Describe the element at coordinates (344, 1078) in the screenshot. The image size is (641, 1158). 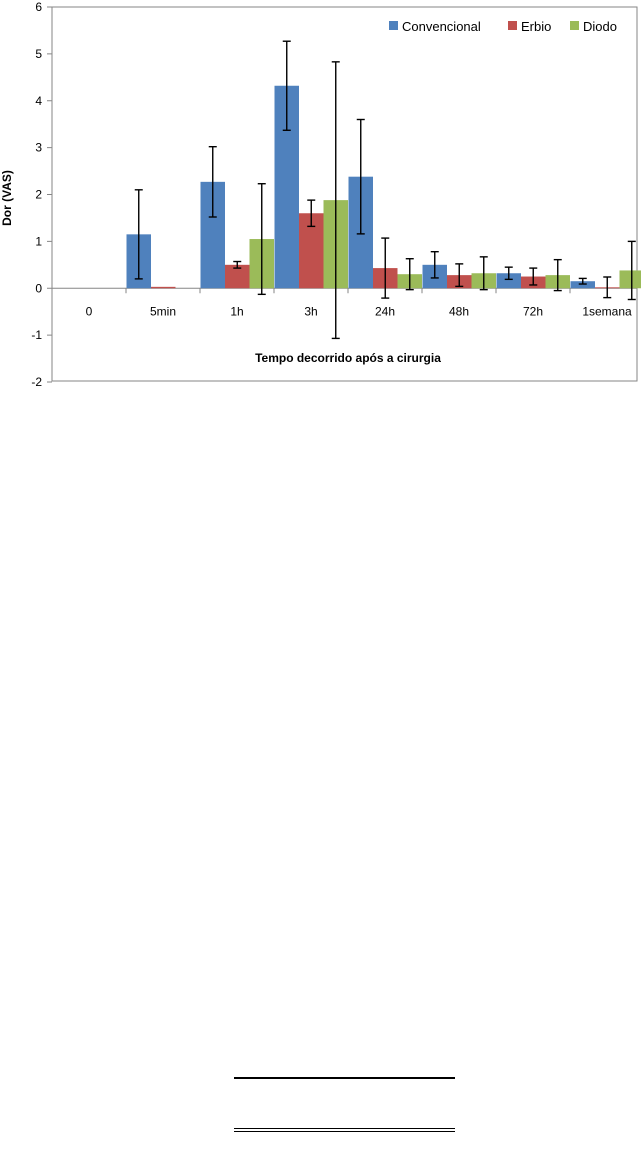
I see `signature-line` at that location.